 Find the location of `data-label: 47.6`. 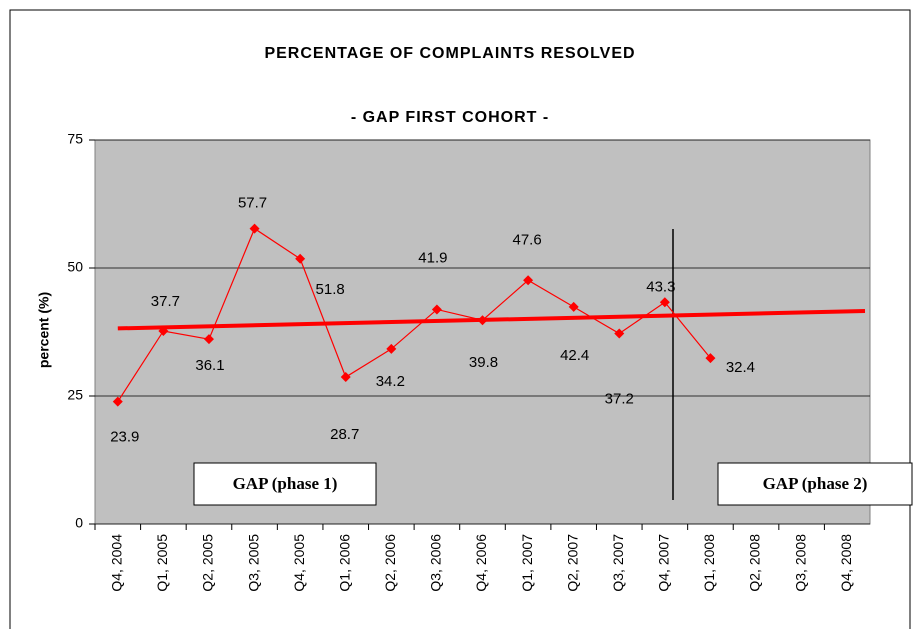

data-label: 47.6 is located at coordinates (526, 239).